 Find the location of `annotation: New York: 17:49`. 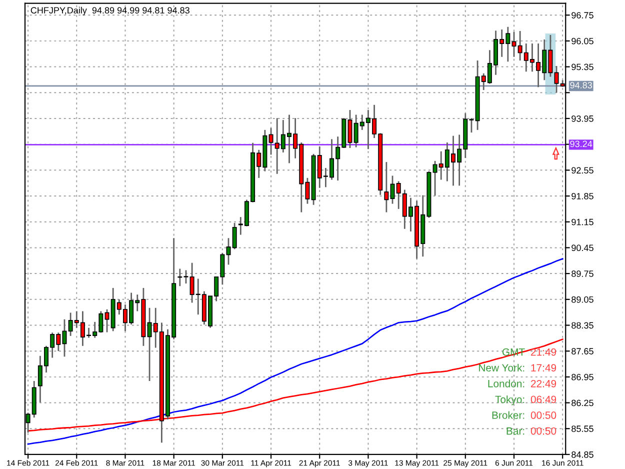

annotation: New York: 17:49 is located at coordinates (517, 368).